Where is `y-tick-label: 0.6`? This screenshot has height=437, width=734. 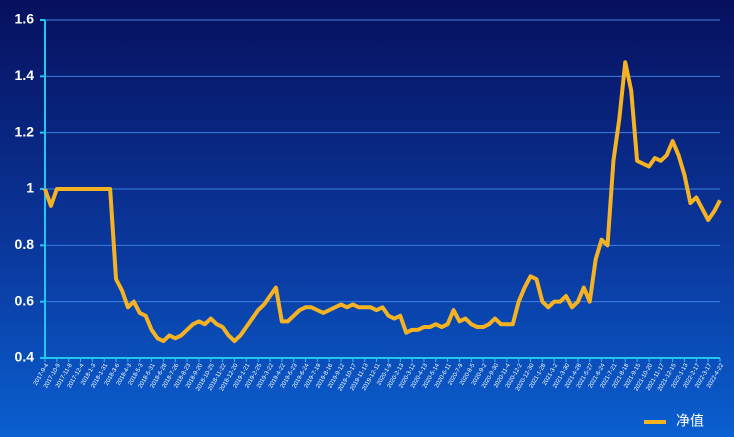
y-tick-label: 0.6 is located at coordinates (25, 300).